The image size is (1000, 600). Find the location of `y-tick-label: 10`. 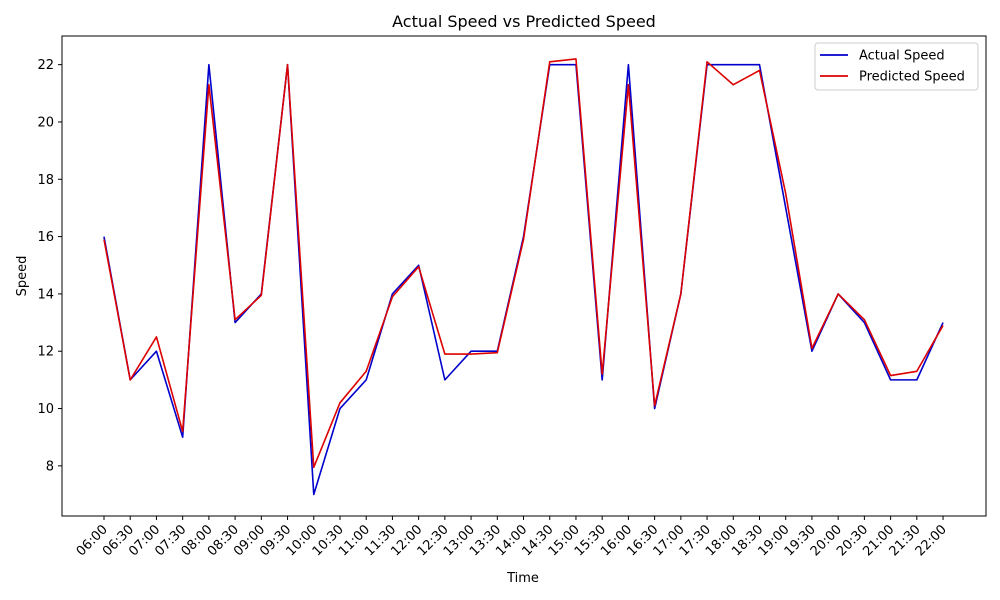

y-tick-label: 10 is located at coordinates (45, 409).